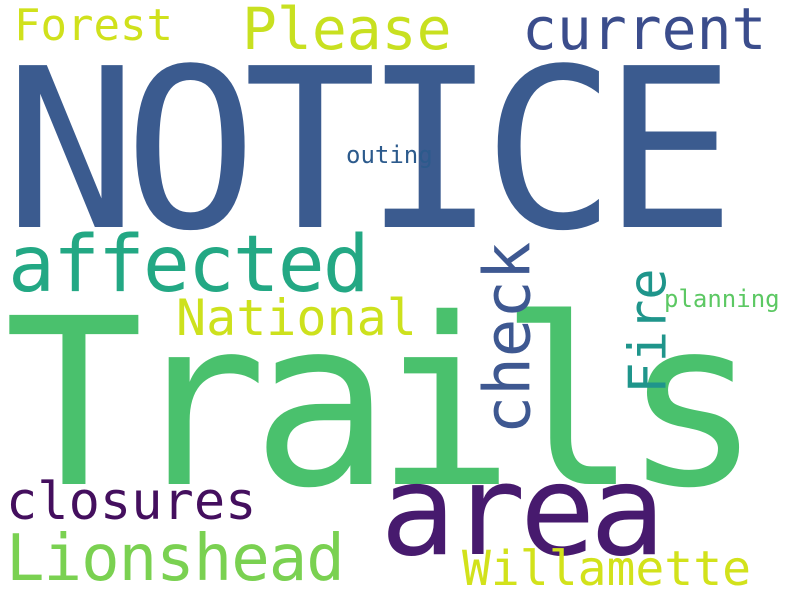 This screenshot has width=800, height=600. I want to click on word-planning: planning, so click(722, 299).